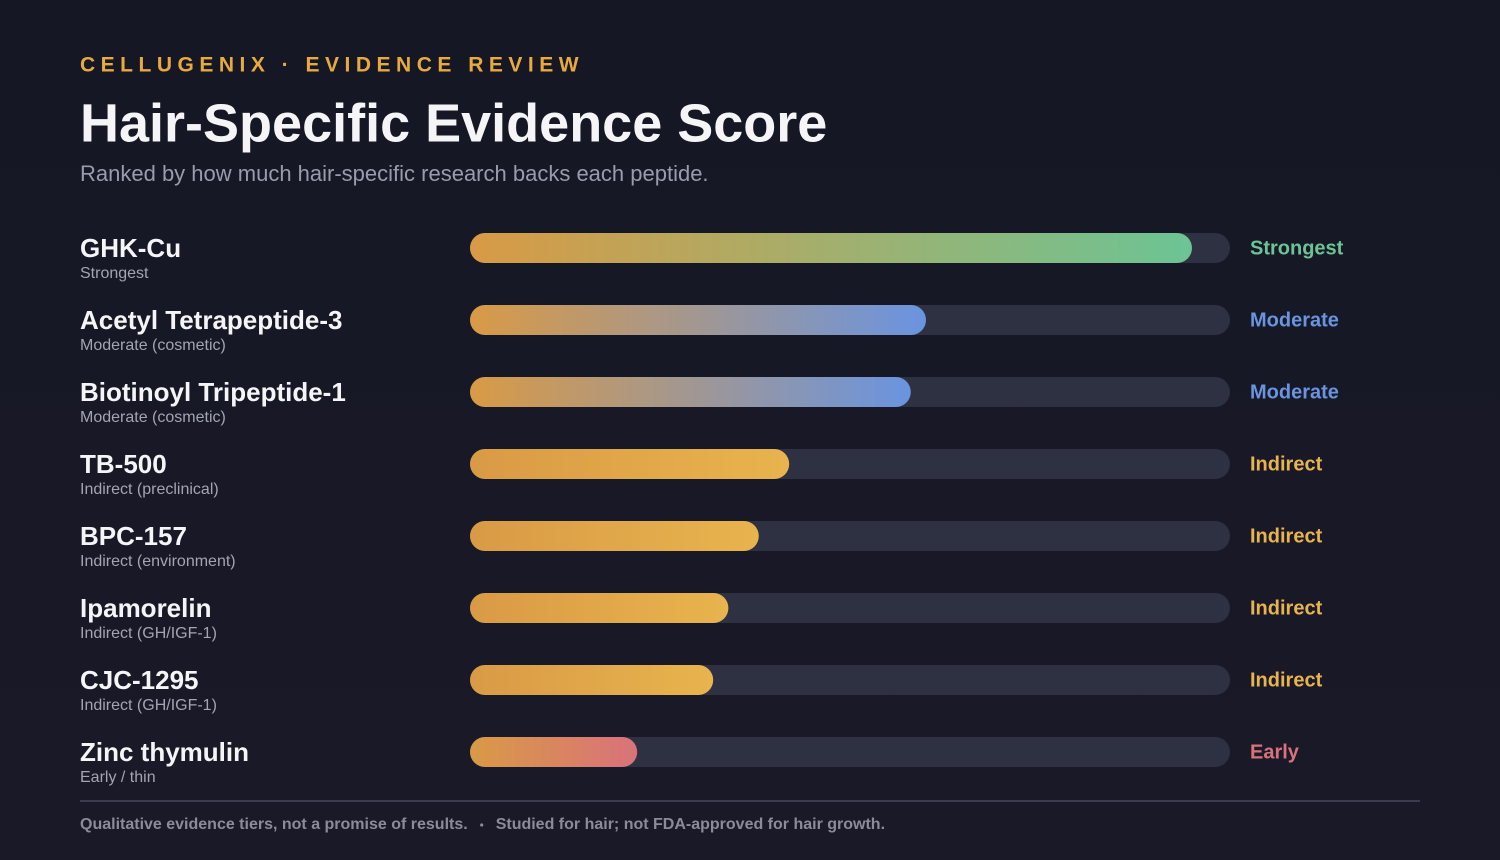 The image size is (1500, 860). Describe the element at coordinates (149, 489) in the screenshot. I see `peptide-description: Indirect (preclinical)` at that location.